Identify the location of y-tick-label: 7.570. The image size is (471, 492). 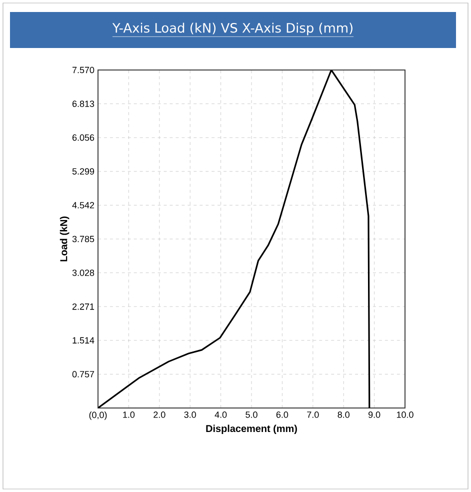
(83, 70).